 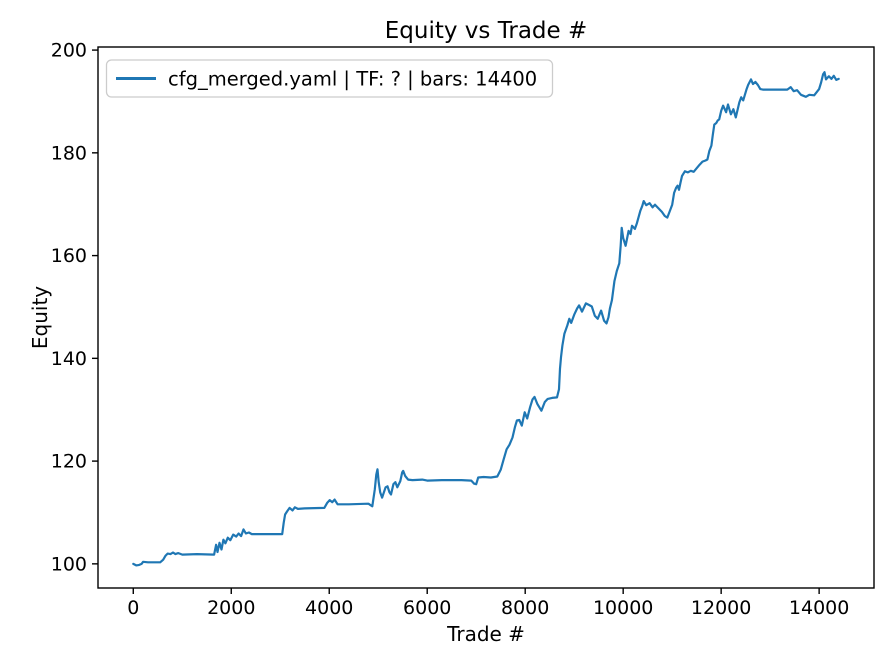 I want to click on x-tick-label: 10000, so click(x=623, y=608).